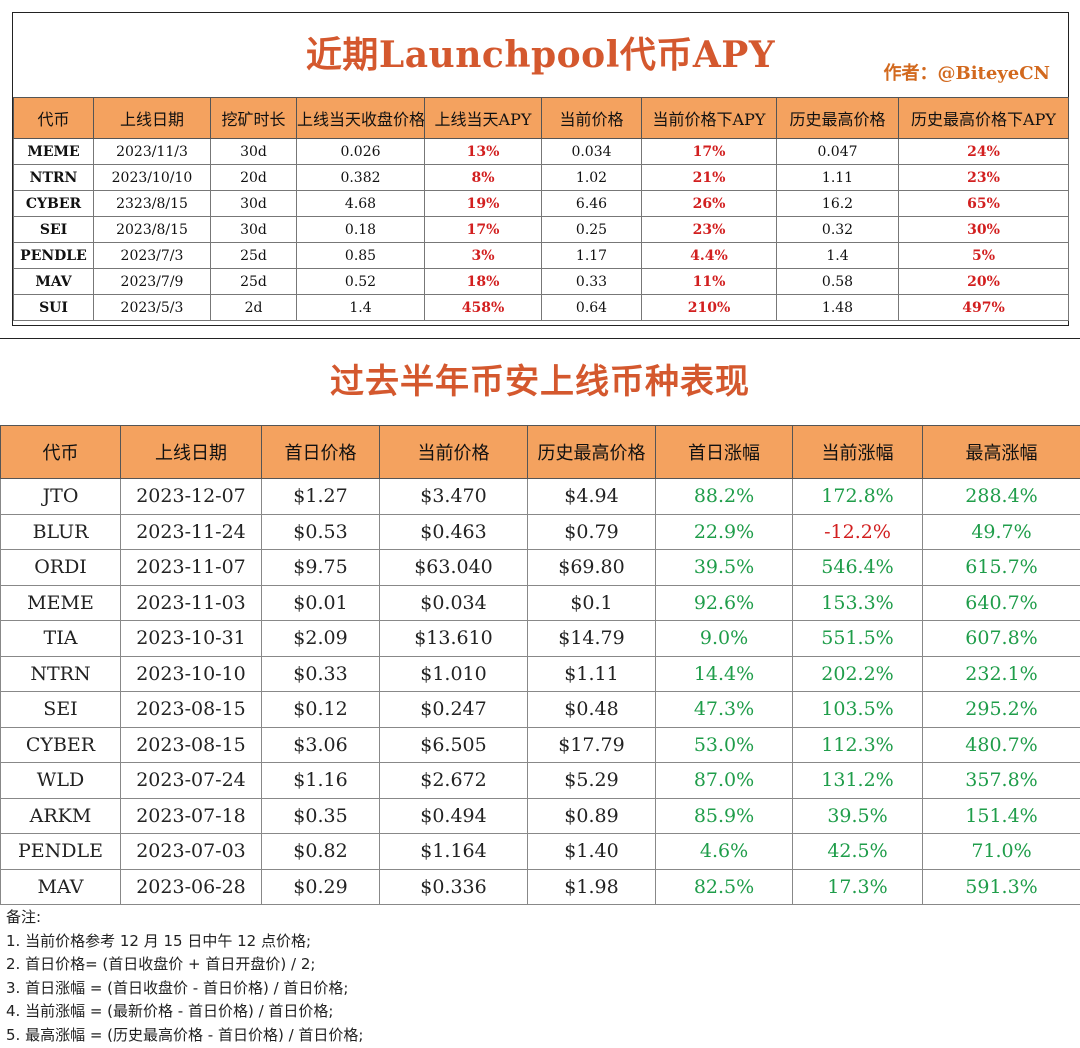  What do you see at coordinates (724, 452) in the screenshot?
I see `listing-header-cell: 首日涨幅` at bounding box center [724, 452].